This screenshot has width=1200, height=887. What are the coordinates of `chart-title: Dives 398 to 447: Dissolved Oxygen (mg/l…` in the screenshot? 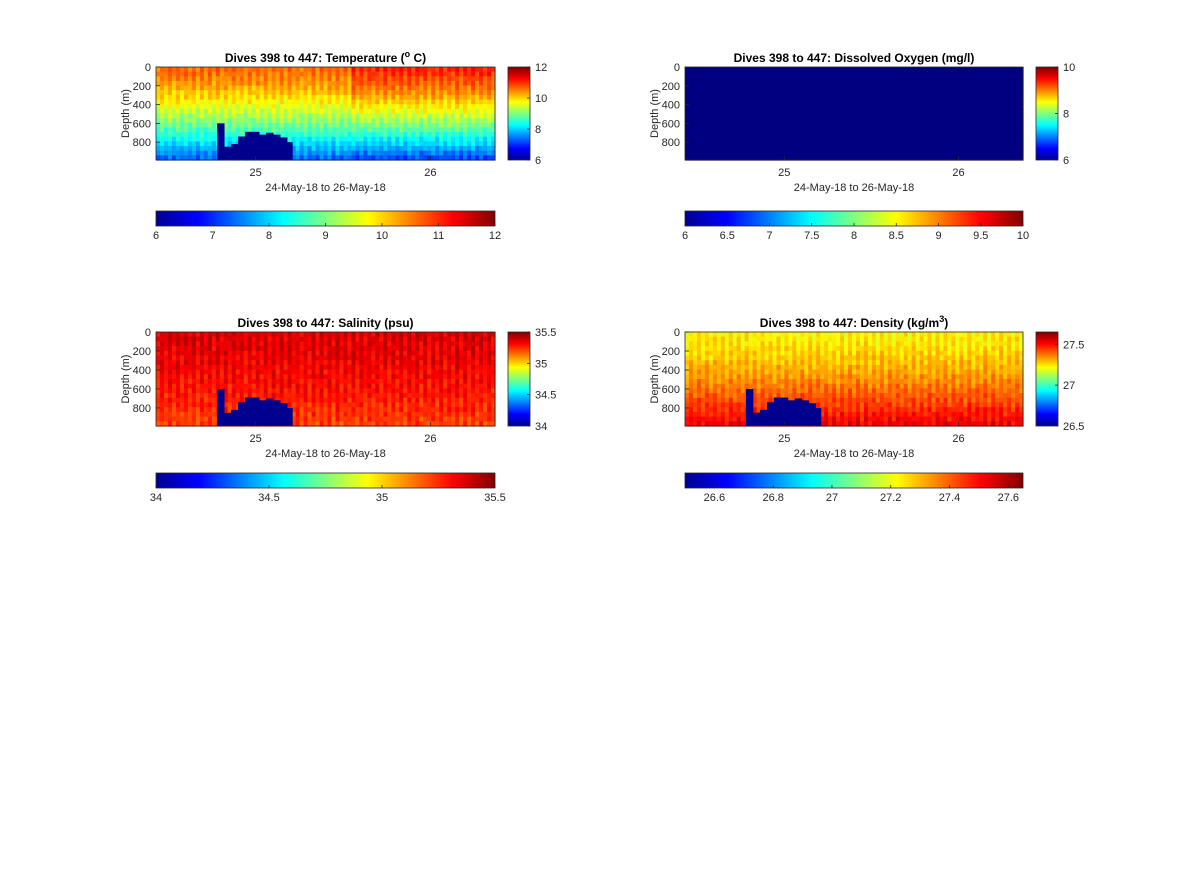 It's located at (854, 58).